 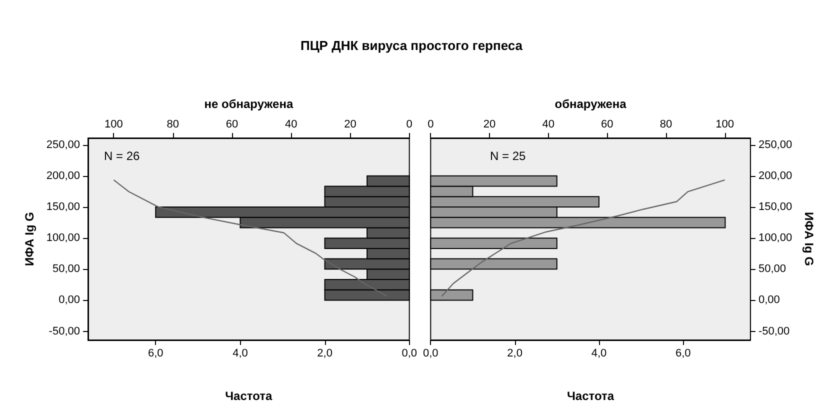 I want to click on x2-axis-title: не обнаружена, so click(x=249, y=104).